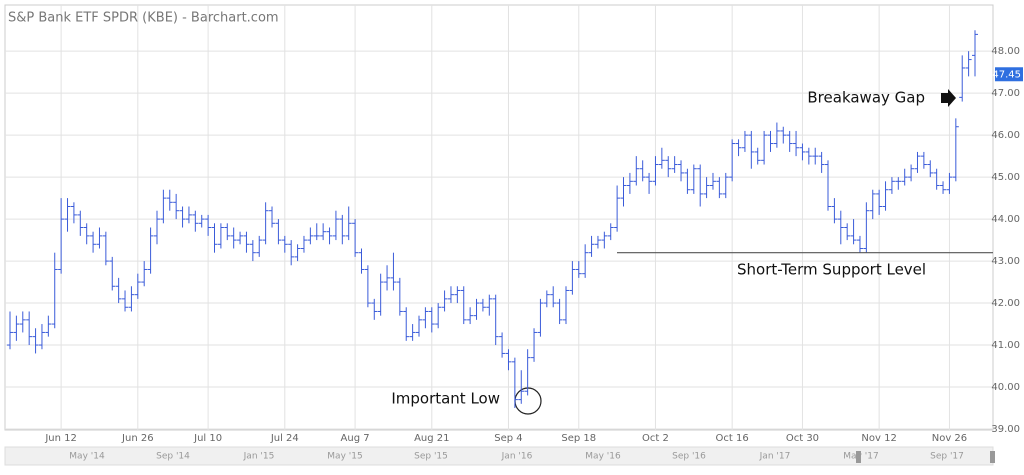 This screenshot has height=475, width=1024. I want to click on navigator-label: Sep '17, so click(947, 457).